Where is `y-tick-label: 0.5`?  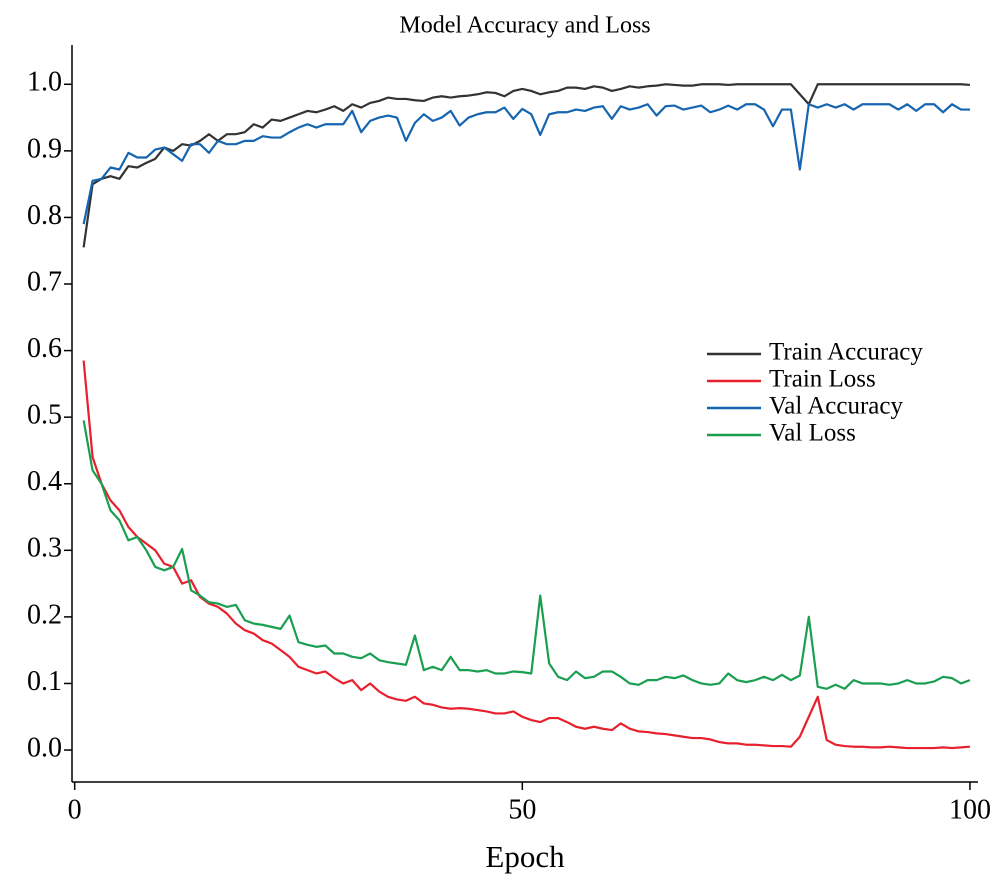
y-tick-label: 0.5 is located at coordinates (44, 415).